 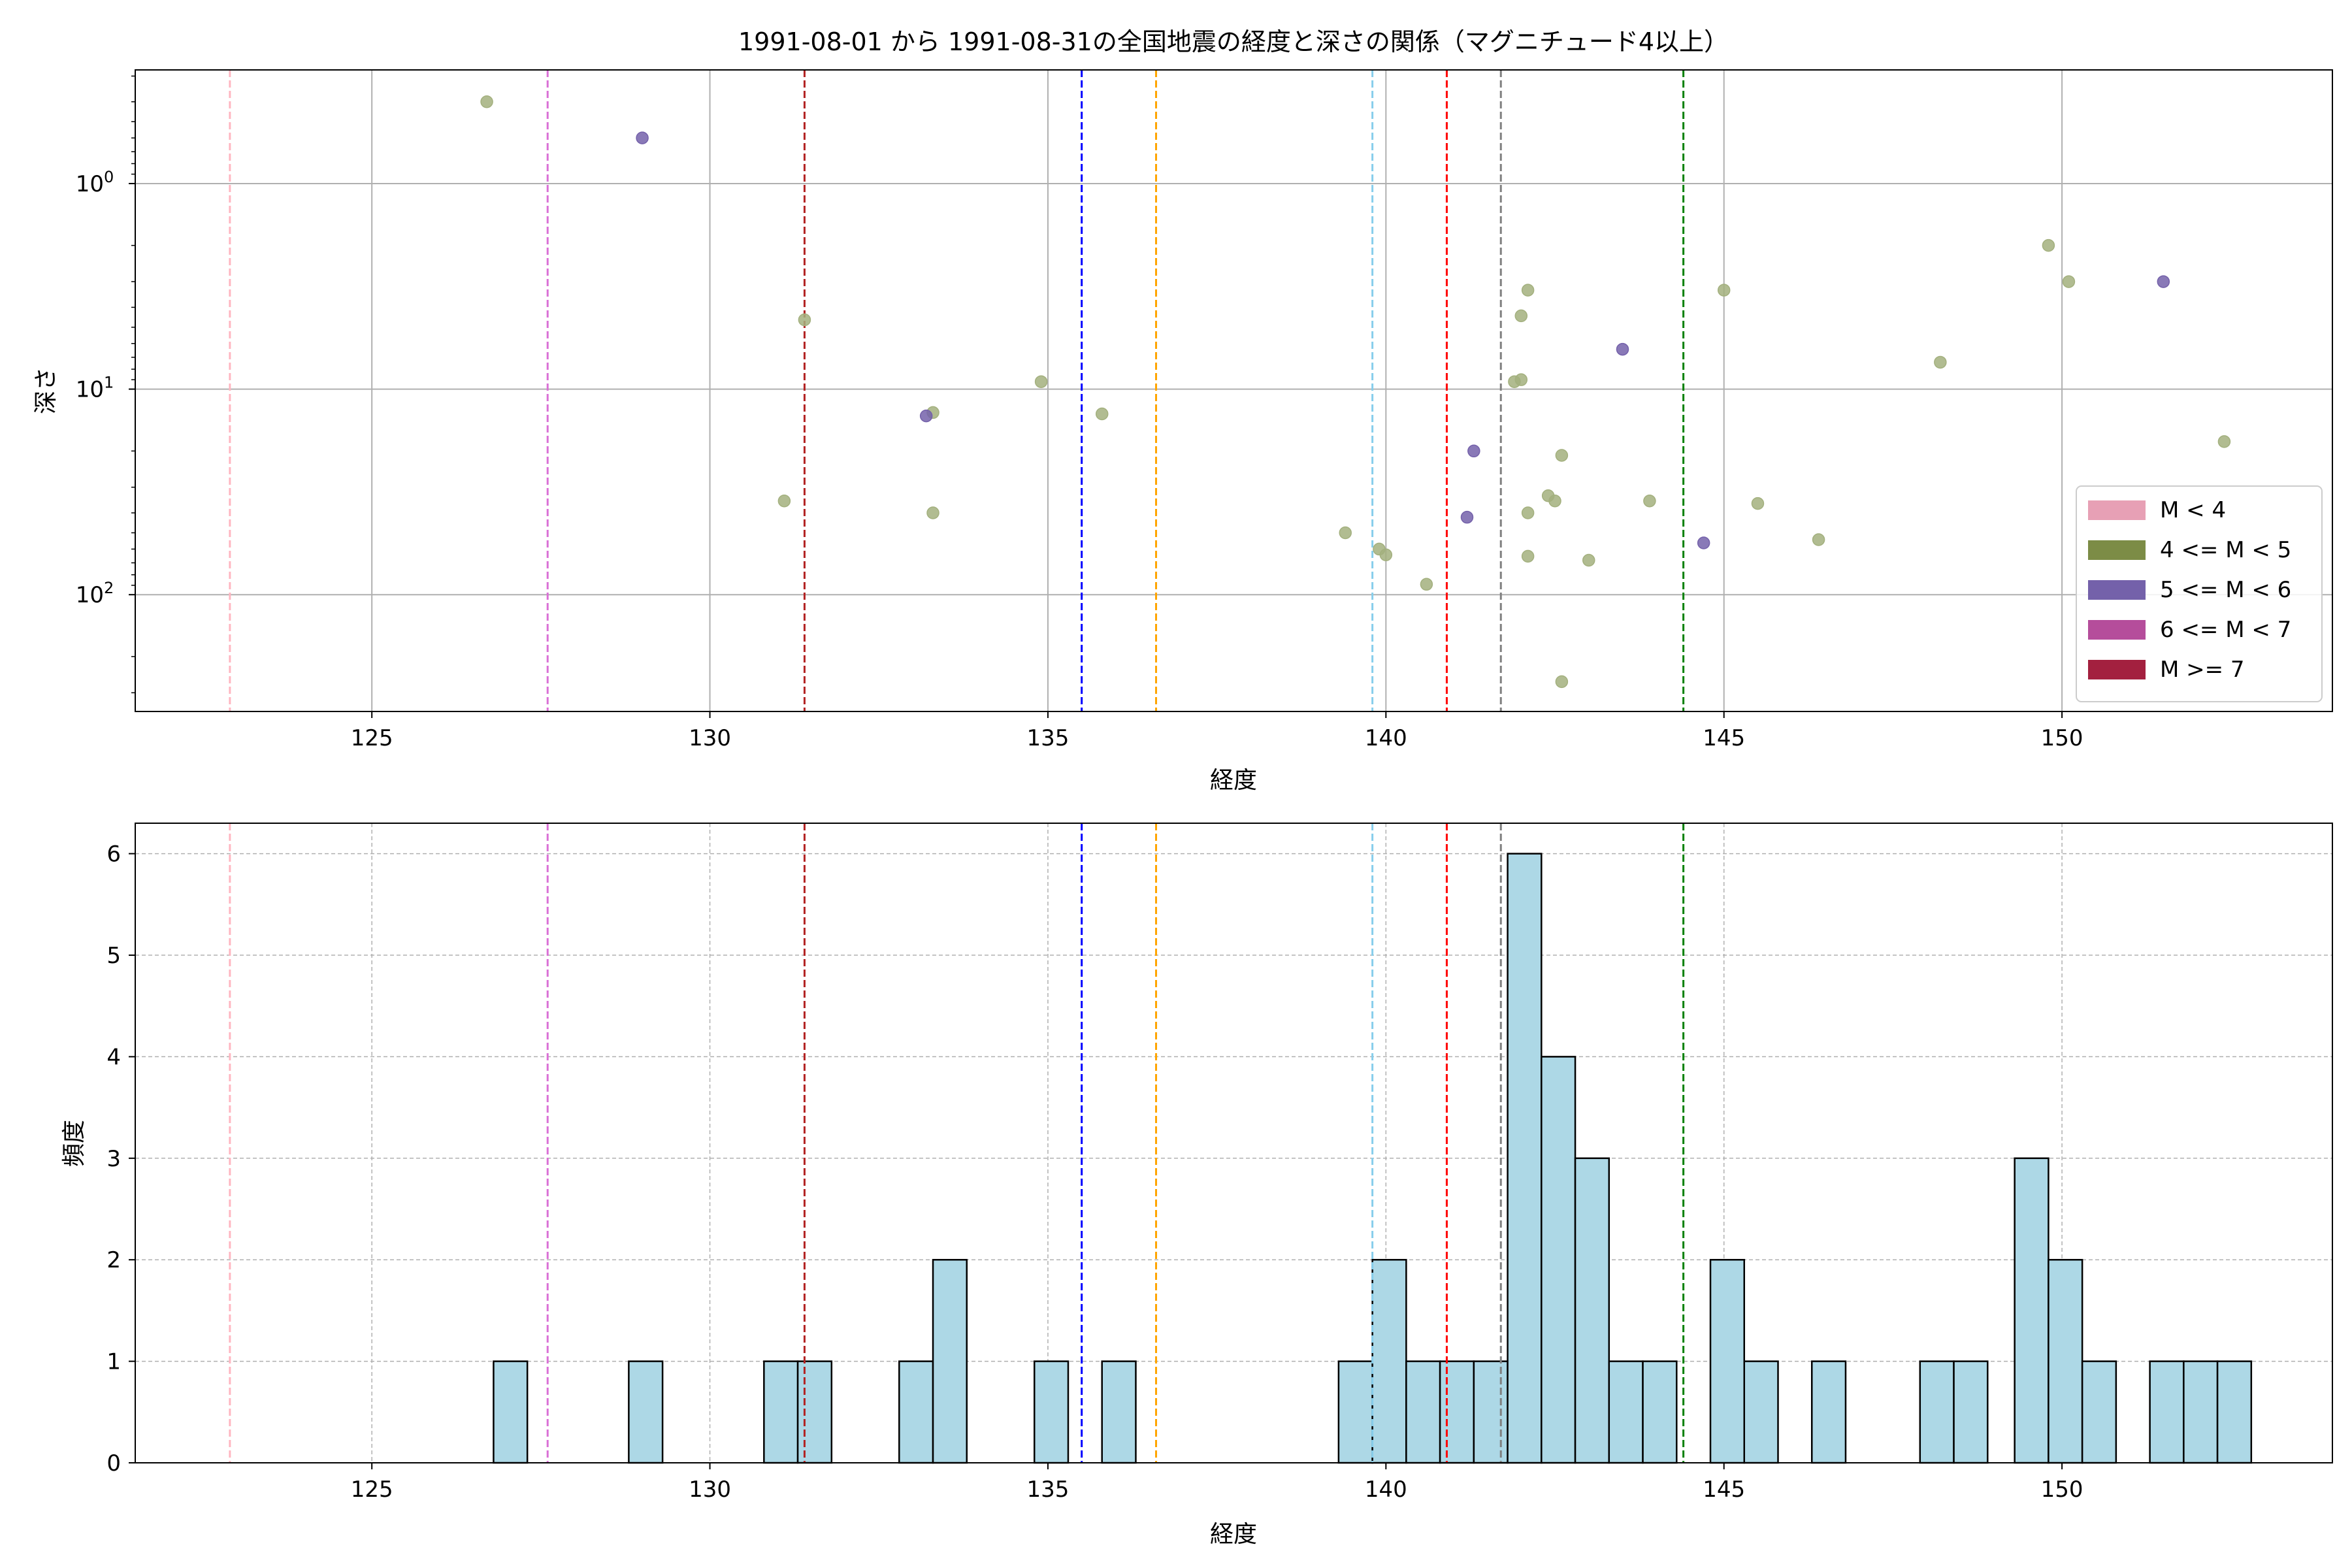 What do you see at coordinates (1386, 1490) in the screenshot?
I see `histogram-x-tick-label: 140` at bounding box center [1386, 1490].